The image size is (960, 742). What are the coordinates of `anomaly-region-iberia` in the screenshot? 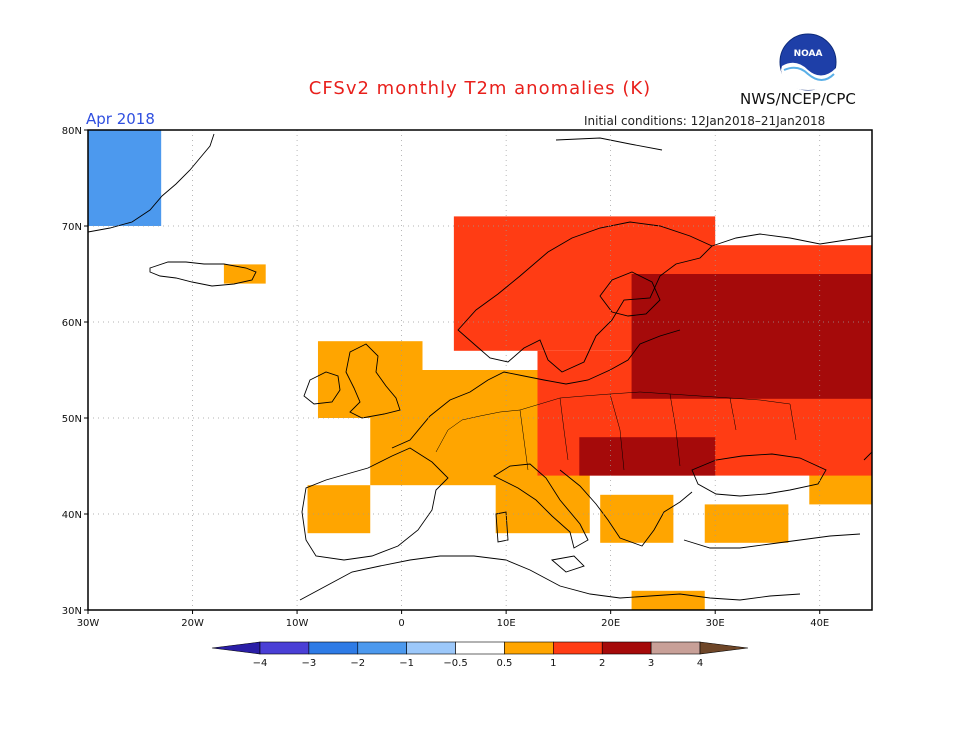 It's located at (339, 509).